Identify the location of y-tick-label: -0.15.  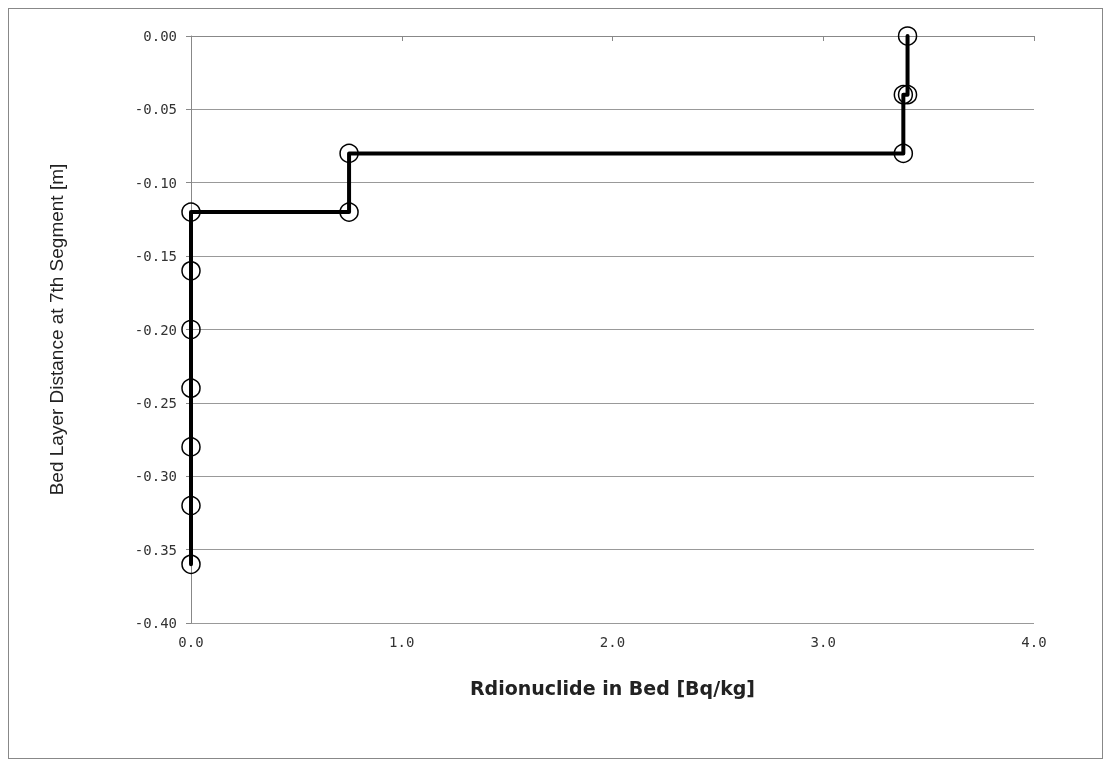
(155, 256).